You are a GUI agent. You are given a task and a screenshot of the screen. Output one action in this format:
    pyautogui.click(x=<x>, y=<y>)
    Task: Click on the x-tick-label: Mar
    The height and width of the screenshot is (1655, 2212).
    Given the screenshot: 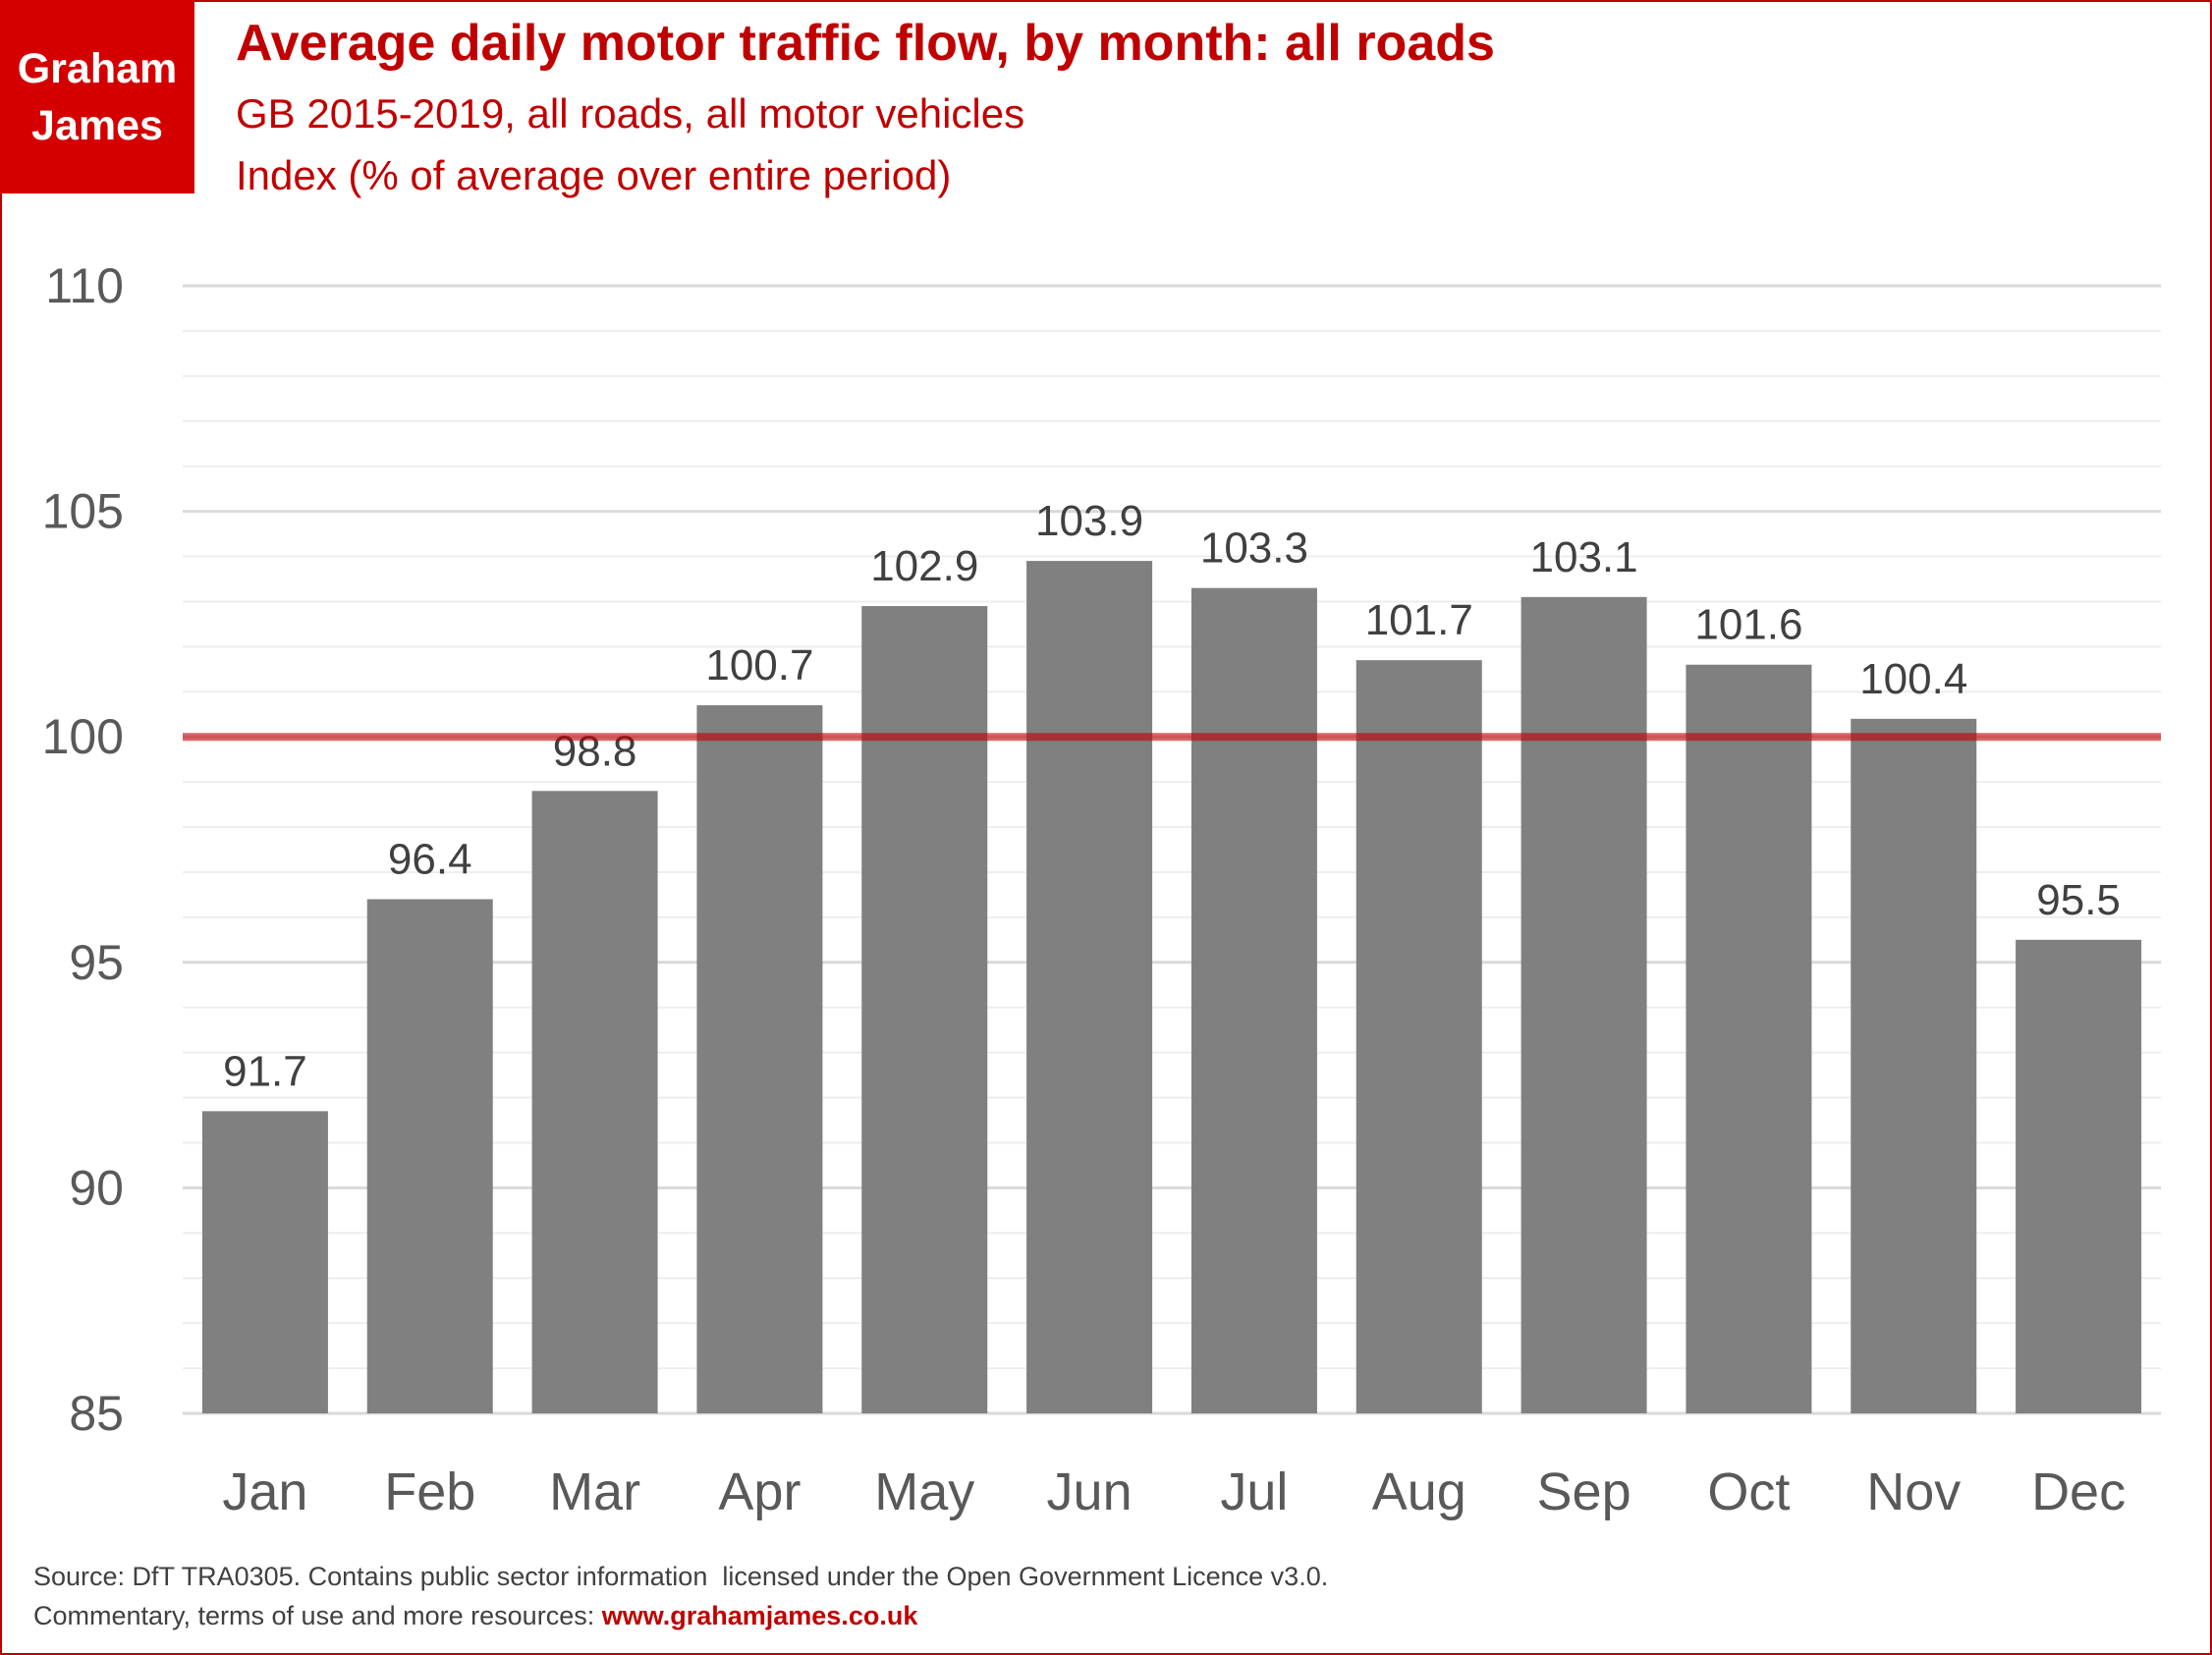 What is the action you would take?
    pyautogui.click(x=594, y=1492)
    